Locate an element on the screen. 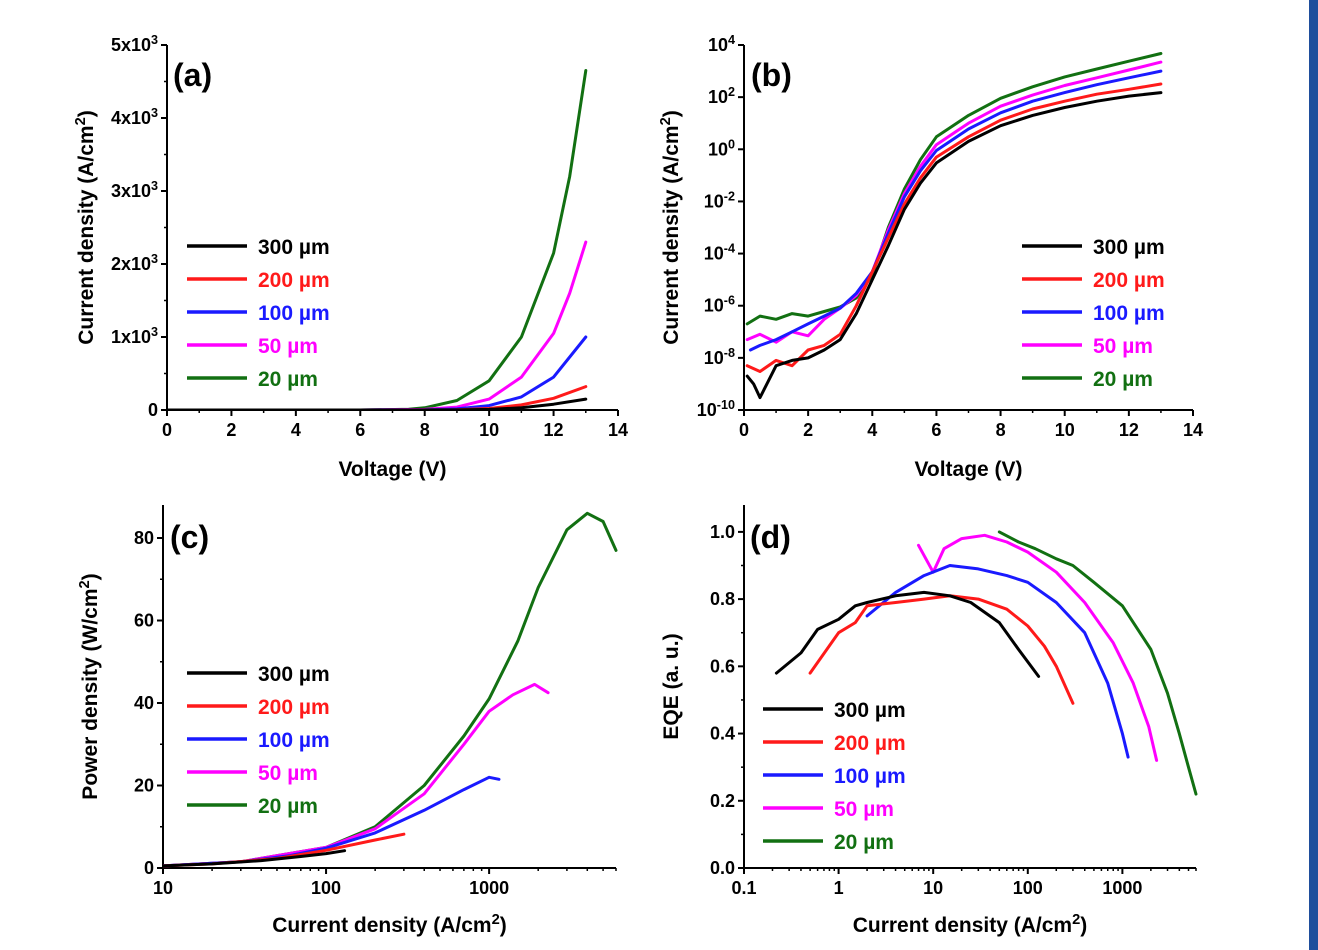  panel-label: (b) is located at coordinates (771, 75).